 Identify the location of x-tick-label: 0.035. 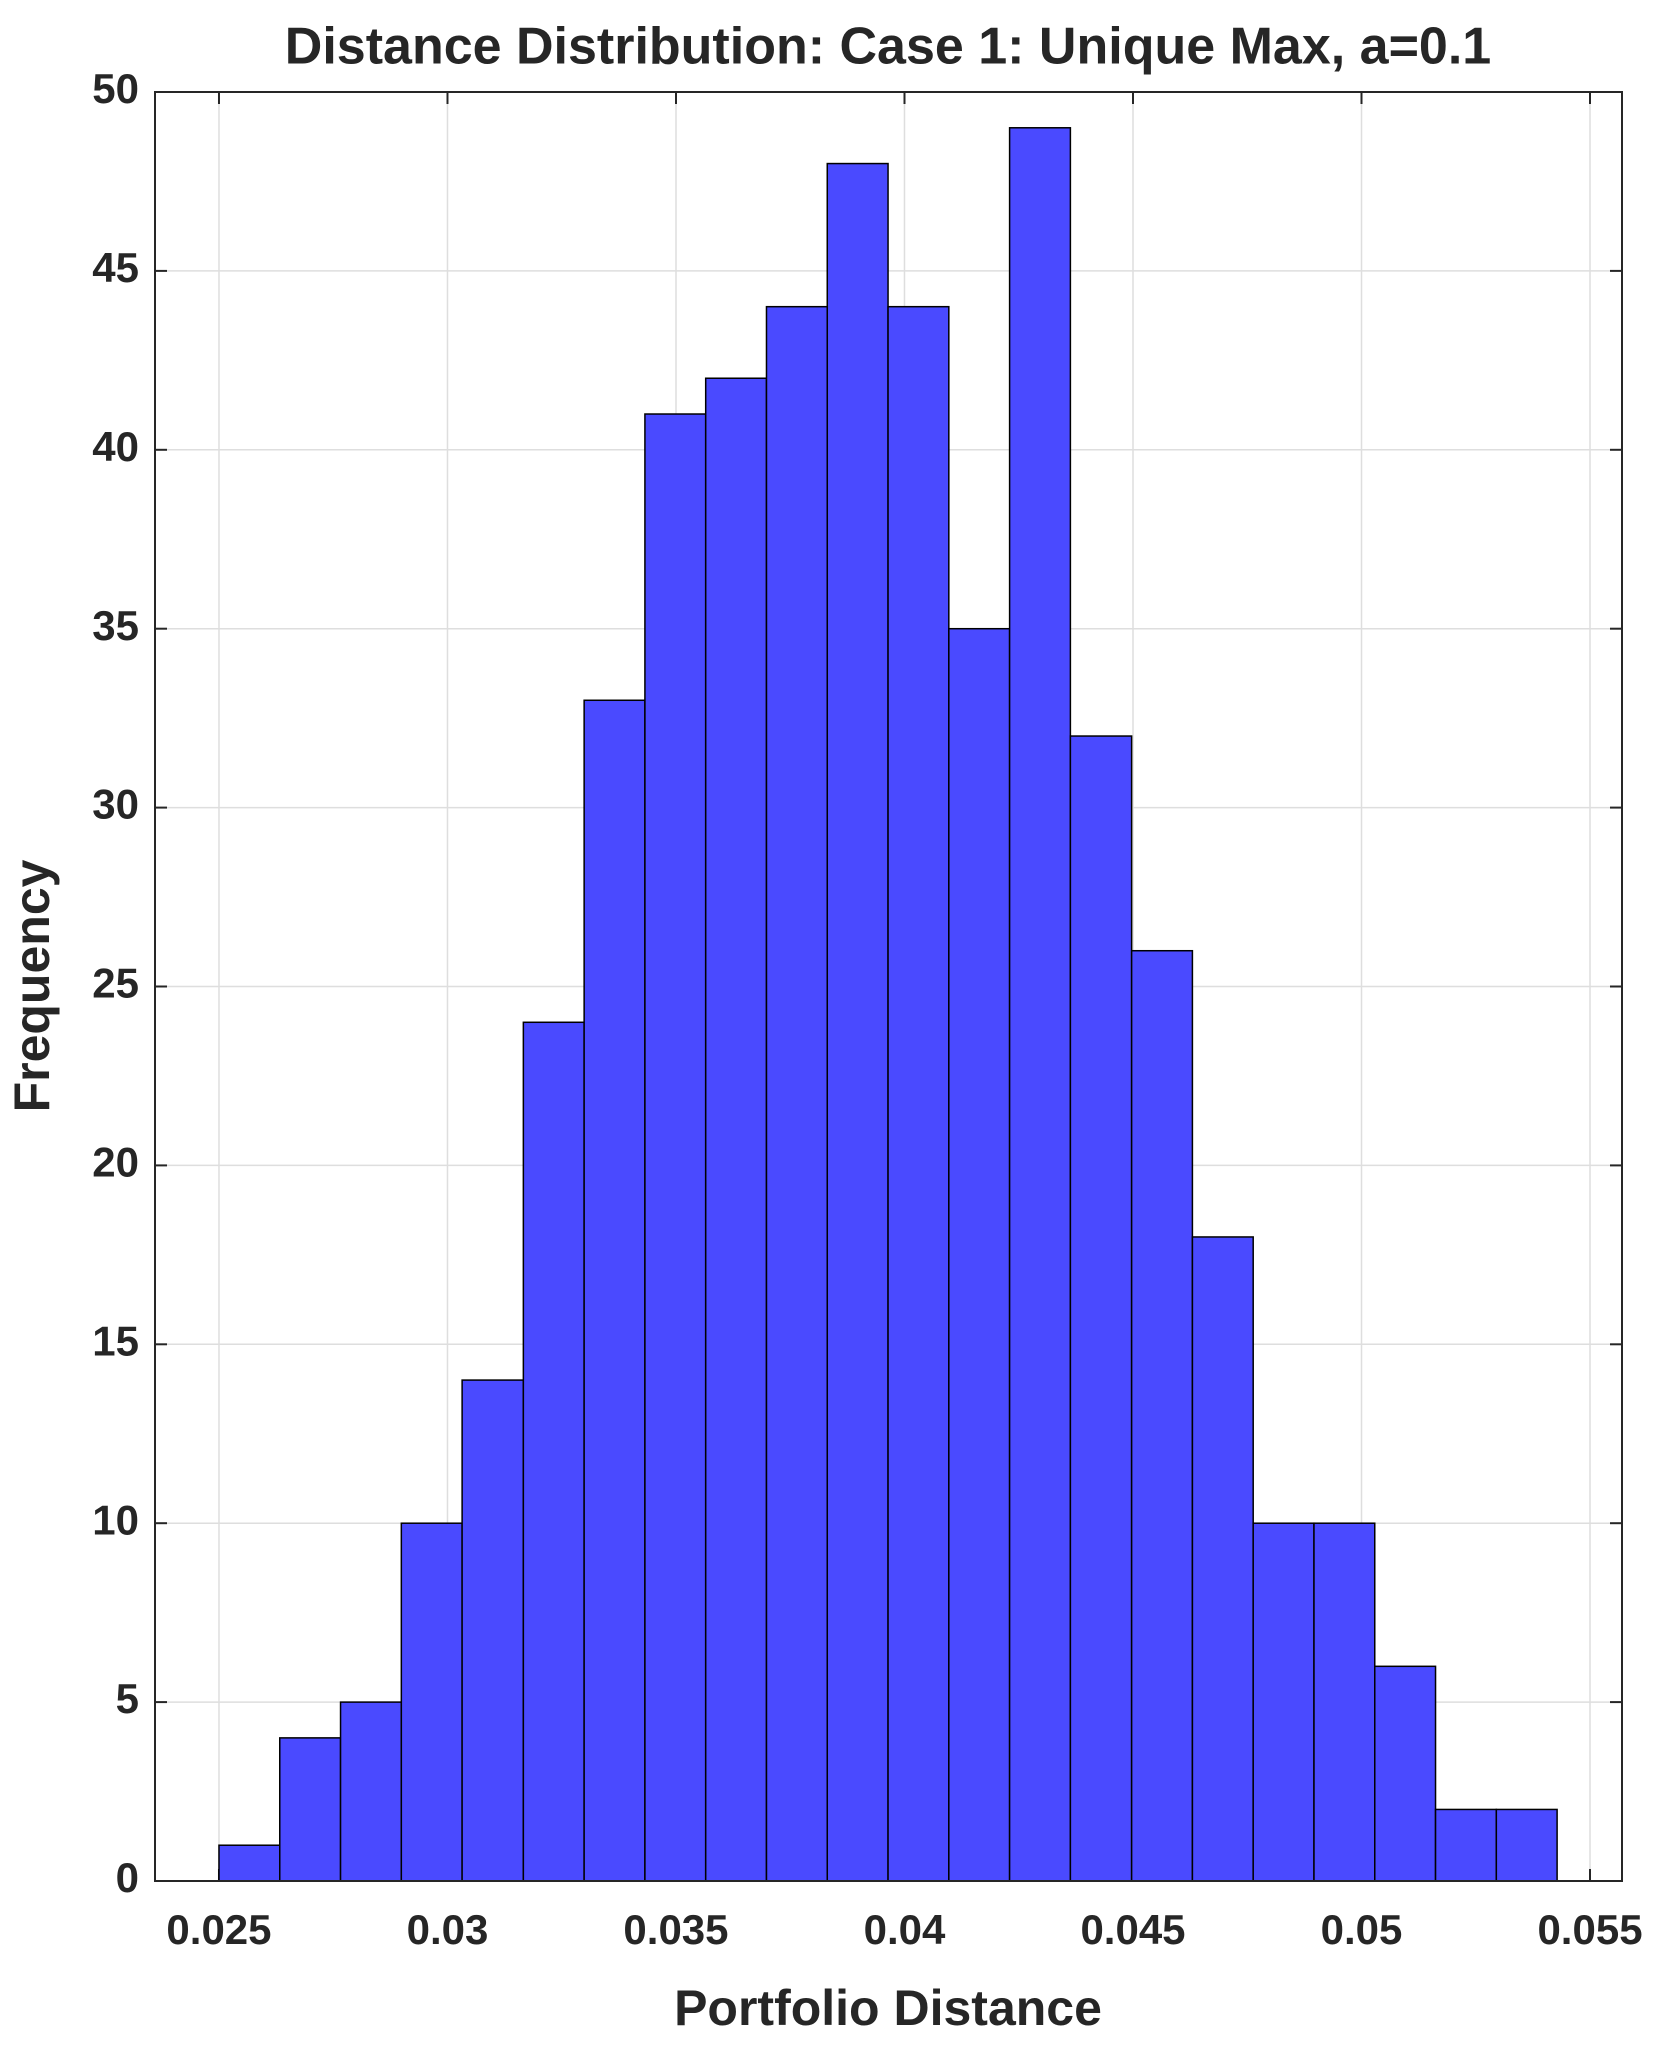
(675, 1929).